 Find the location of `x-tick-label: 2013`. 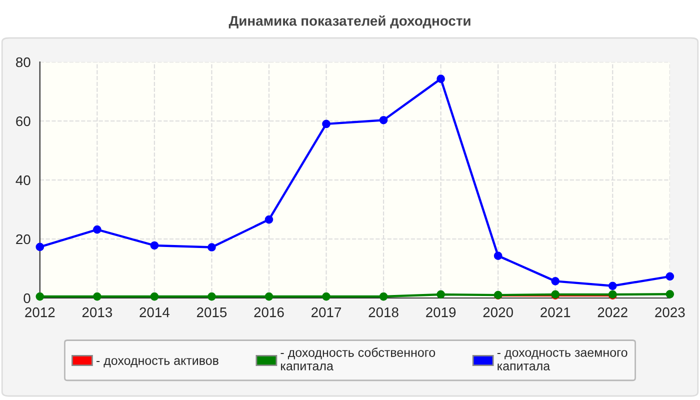

x-tick-label: 2013 is located at coordinates (97, 312).